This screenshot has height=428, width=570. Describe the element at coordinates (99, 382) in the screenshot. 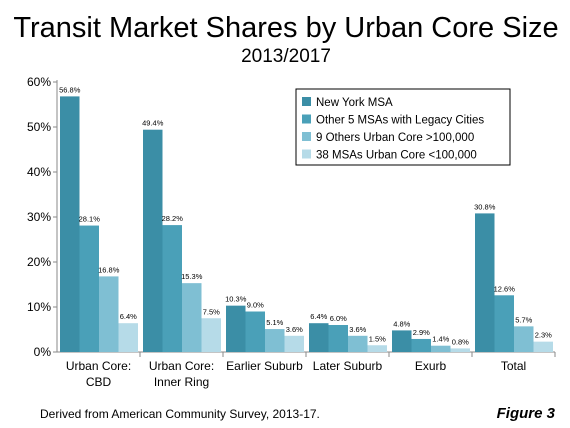

I see `x-tick-label: CBD` at that location.